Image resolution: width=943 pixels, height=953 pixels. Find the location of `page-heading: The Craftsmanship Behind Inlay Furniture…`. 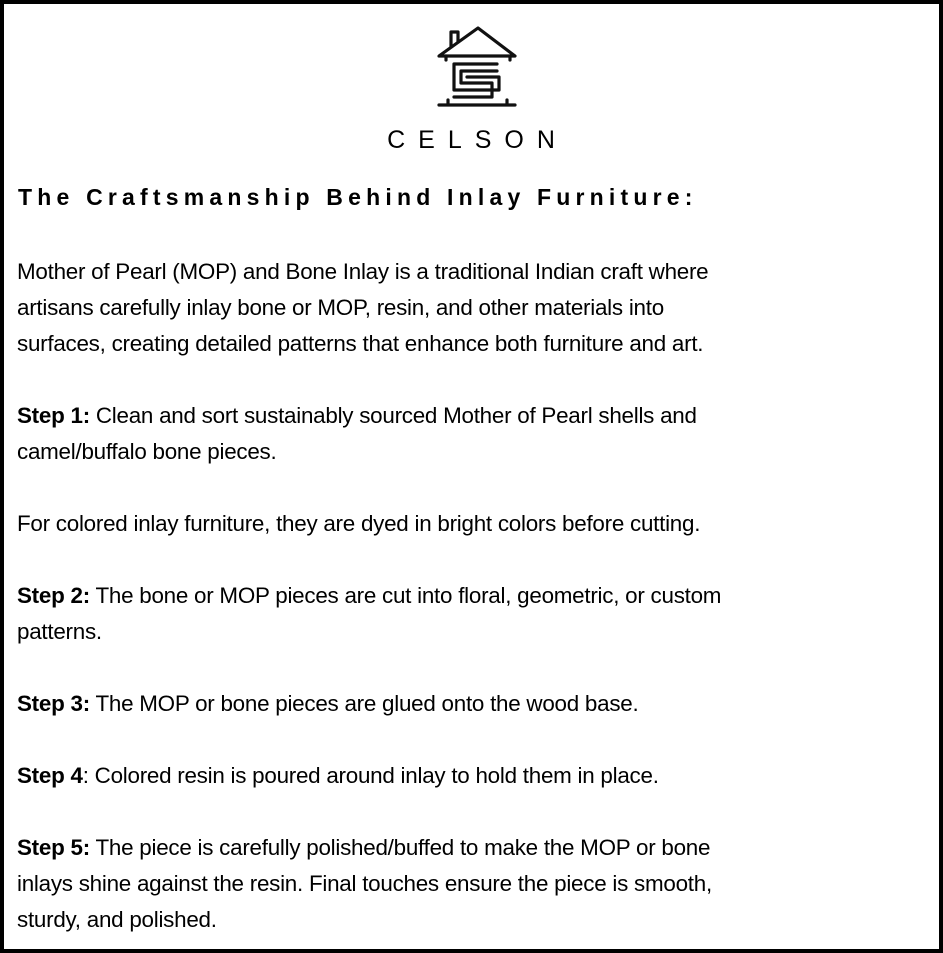

page-heading: The Craftsmanship Behind Inlay Furniture… is located at coordinates (358, 197).